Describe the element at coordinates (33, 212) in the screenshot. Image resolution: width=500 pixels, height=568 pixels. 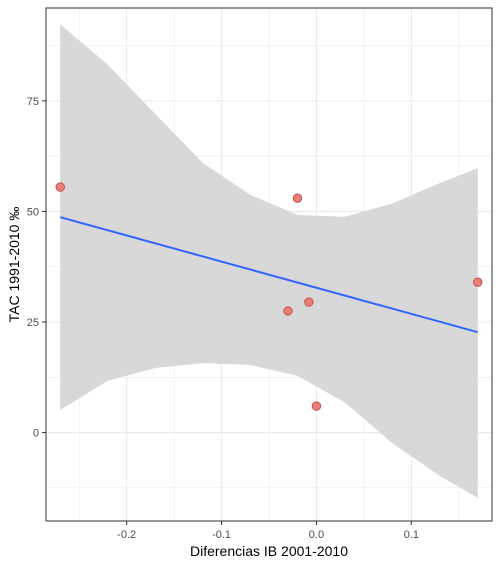
I see `y-tick-label: 50` at that location.